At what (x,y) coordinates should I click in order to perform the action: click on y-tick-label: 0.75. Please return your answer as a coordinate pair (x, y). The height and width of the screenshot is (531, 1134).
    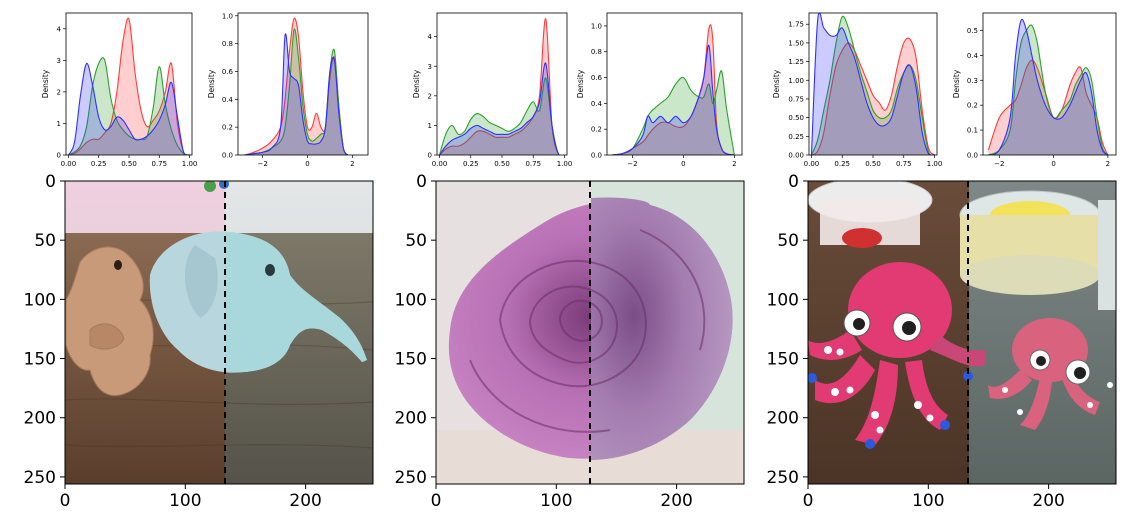
    Looking at the image, I should click on (796, 99).